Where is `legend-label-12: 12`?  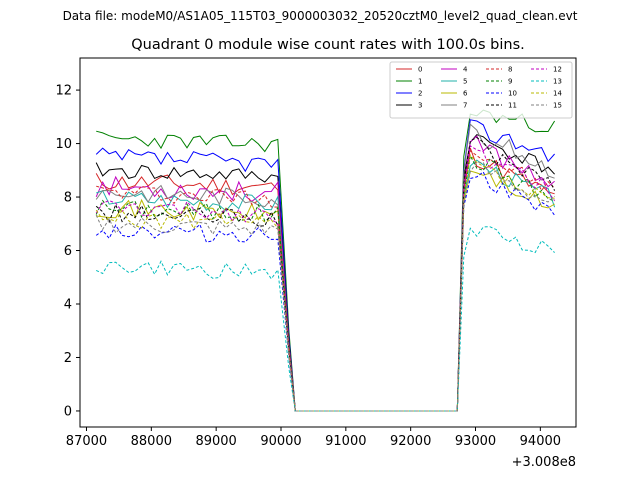
legend-label-12: 12 is located at coordinates (557, 70).